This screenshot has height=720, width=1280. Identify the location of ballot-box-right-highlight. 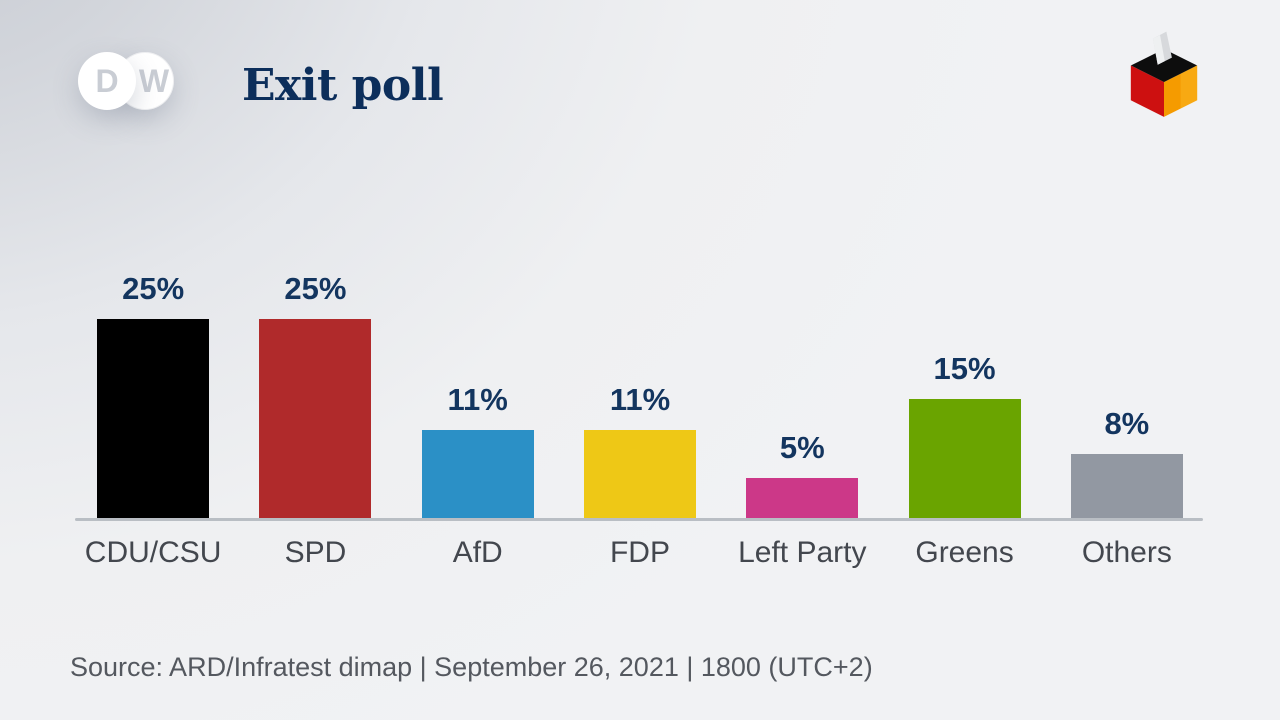
(1189, 87).